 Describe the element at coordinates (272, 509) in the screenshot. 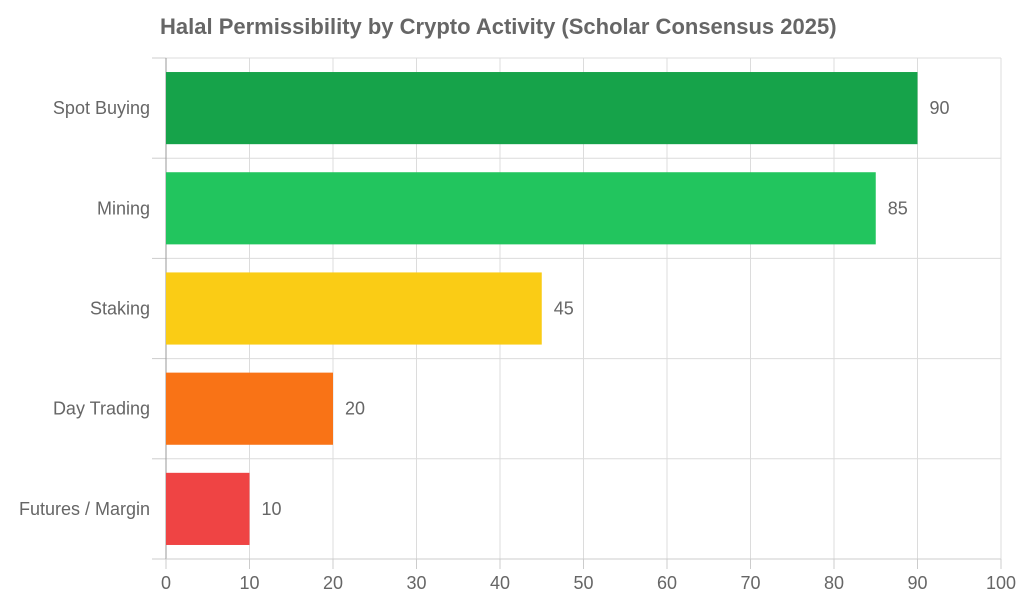

I see `data-label: 10` at that location.